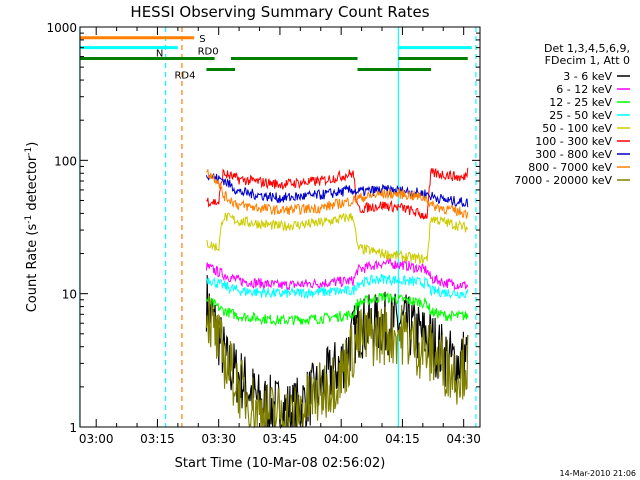  Describe the element at coordinates (587, 60) in the screenshot. I see `legend-header-1: FDecim 1, Att 0` at that location.